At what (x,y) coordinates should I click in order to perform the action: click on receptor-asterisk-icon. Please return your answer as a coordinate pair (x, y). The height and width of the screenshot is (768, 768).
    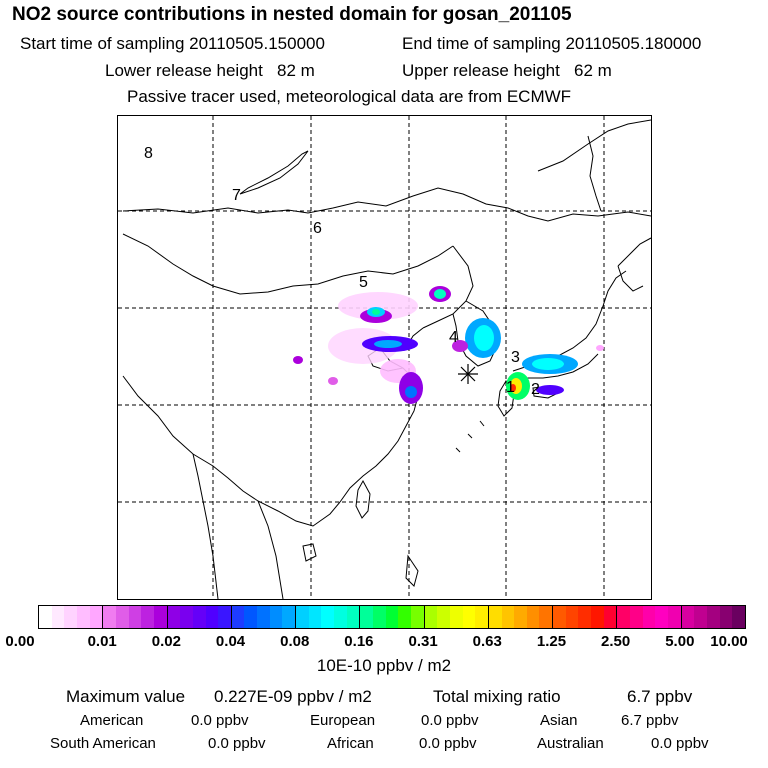
    Looking at the image, I should click on (468, 374).